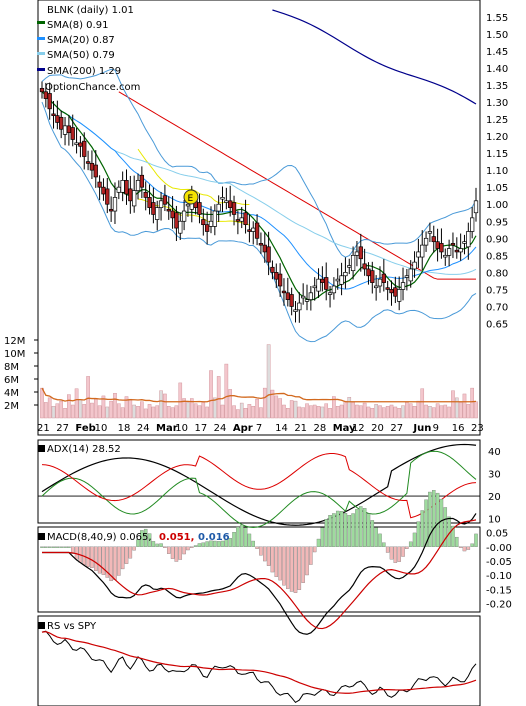  I want to click on macd-label: MACD(8,40,9) 0.065,, so click(99, 537).